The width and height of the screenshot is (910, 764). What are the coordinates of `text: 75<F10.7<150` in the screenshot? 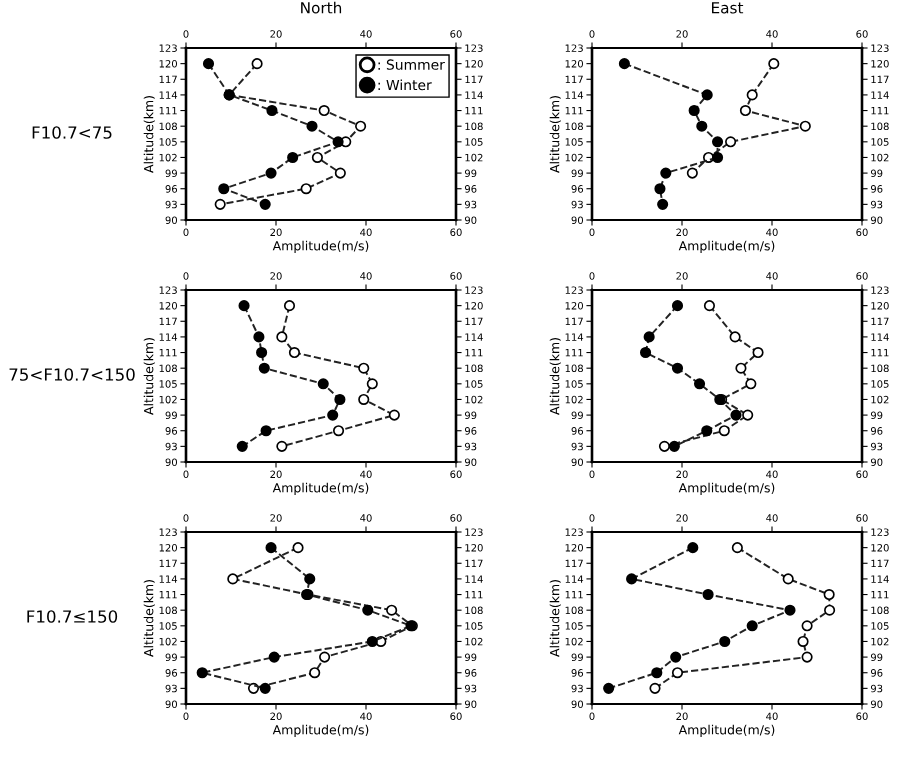 It's located at (72, 374).